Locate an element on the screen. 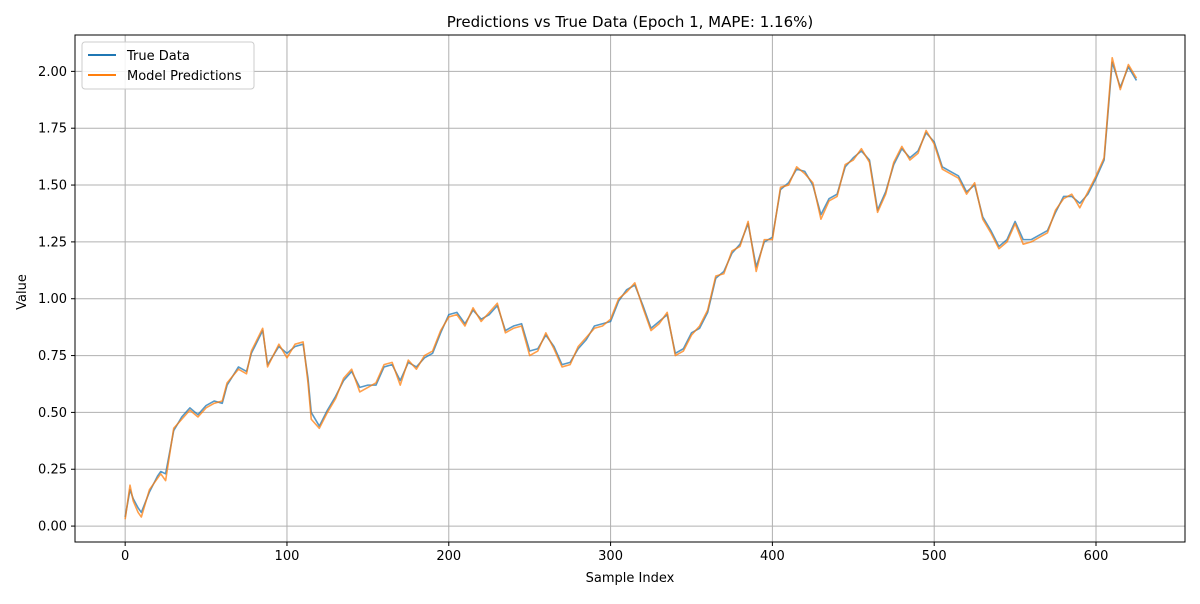  x-tick-label: 0 is located at coordinates (125, 556).